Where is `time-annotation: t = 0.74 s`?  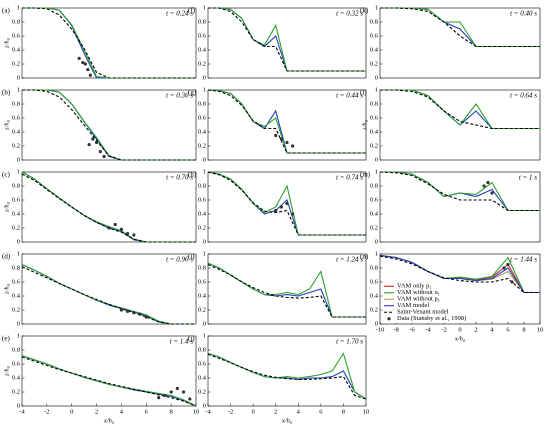 time-annotation: t = 0.74 s is located at coordinates (349, 178).